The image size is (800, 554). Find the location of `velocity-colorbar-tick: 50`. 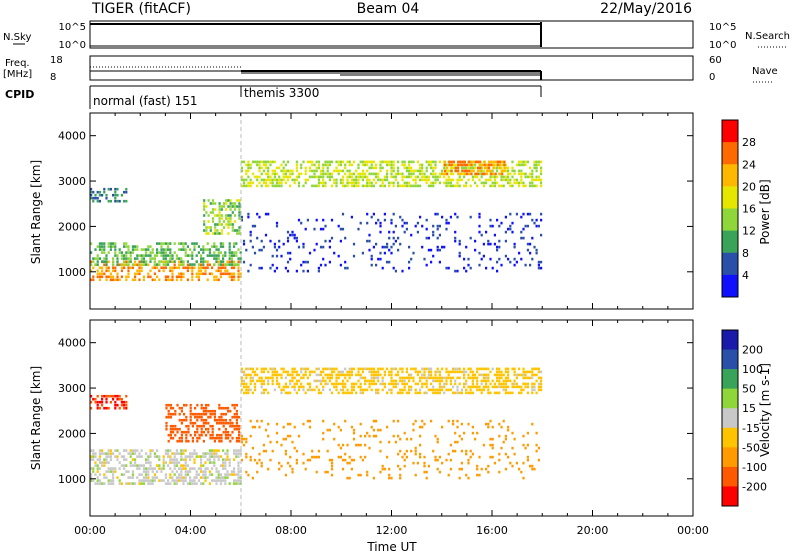

velocity-colorbar-tick: 50 is located at coordinates (749, 389).